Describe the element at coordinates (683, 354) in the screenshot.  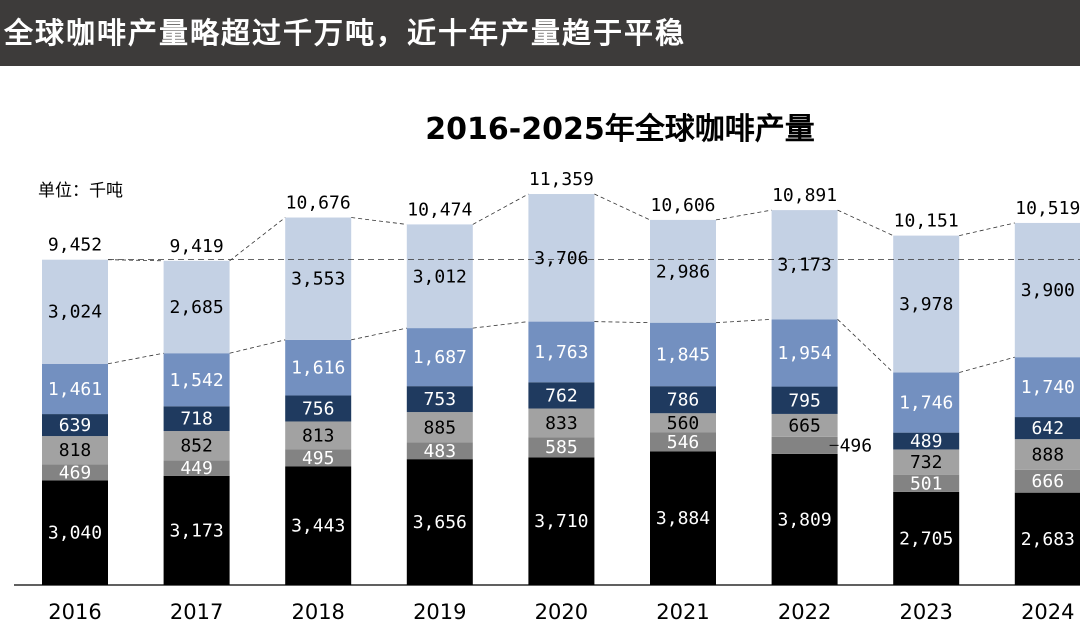
I see `segment-label-2021-4: 1,845` at that location.